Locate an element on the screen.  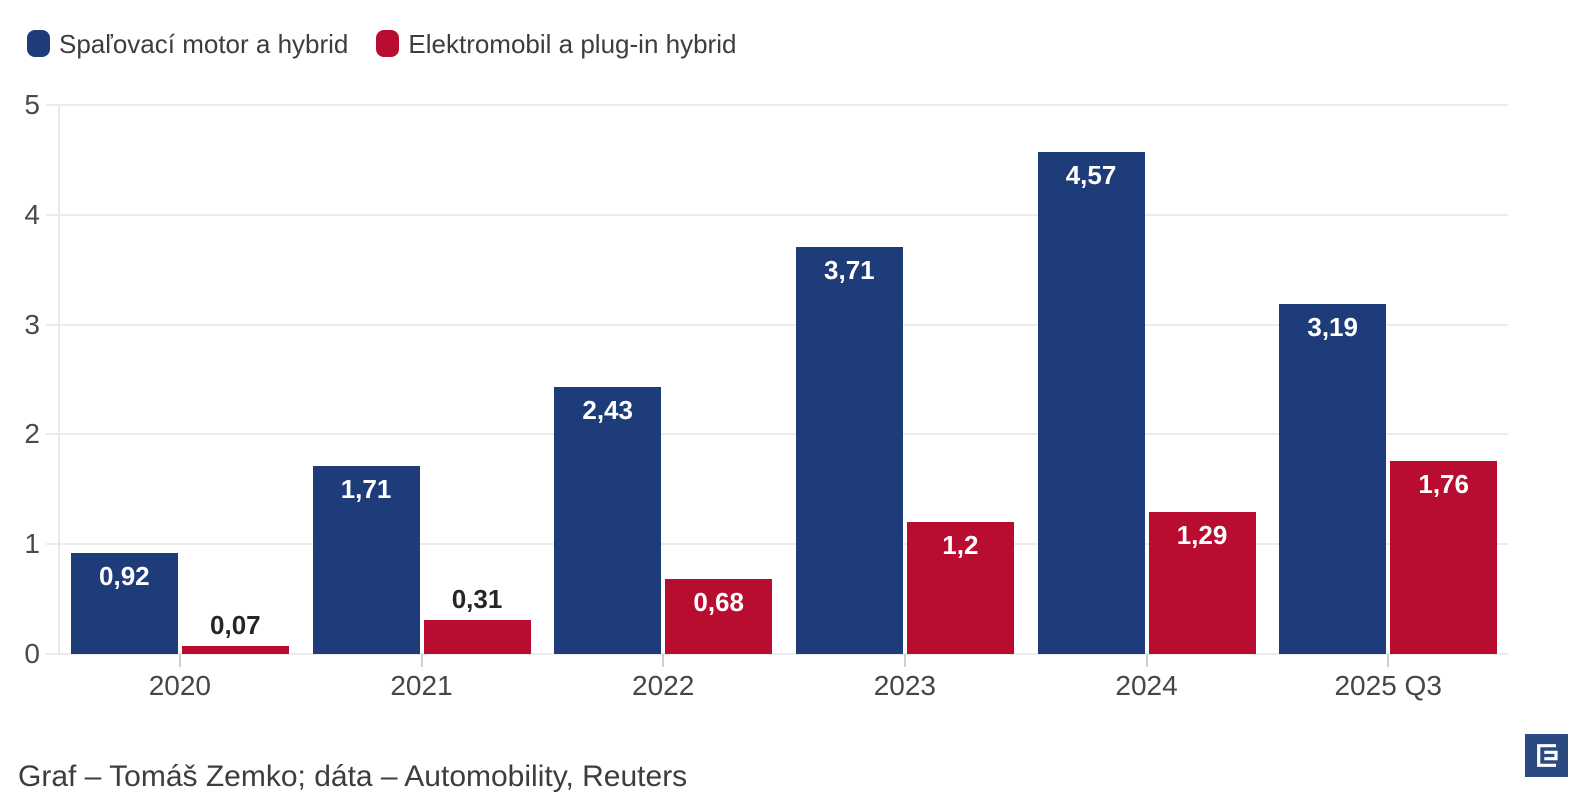
bar-ev-2022: 0,68 is located at coordinates (719, 616).